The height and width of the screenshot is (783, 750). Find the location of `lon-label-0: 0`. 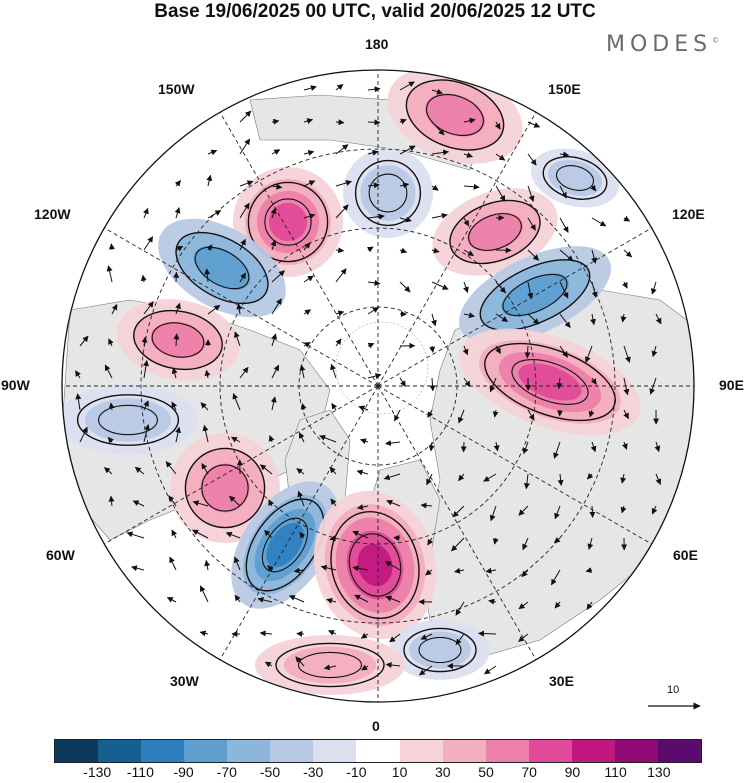

lon-label-0: 0 is located at coordinates (376, 726).